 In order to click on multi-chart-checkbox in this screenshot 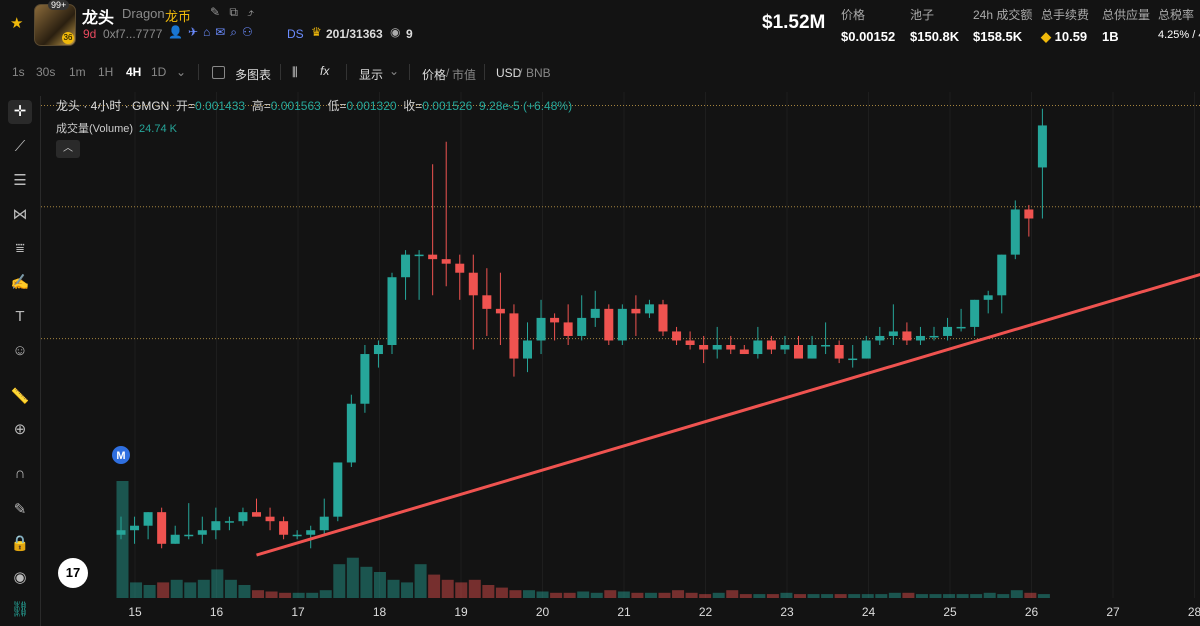, I will do `click(218, 72)`.